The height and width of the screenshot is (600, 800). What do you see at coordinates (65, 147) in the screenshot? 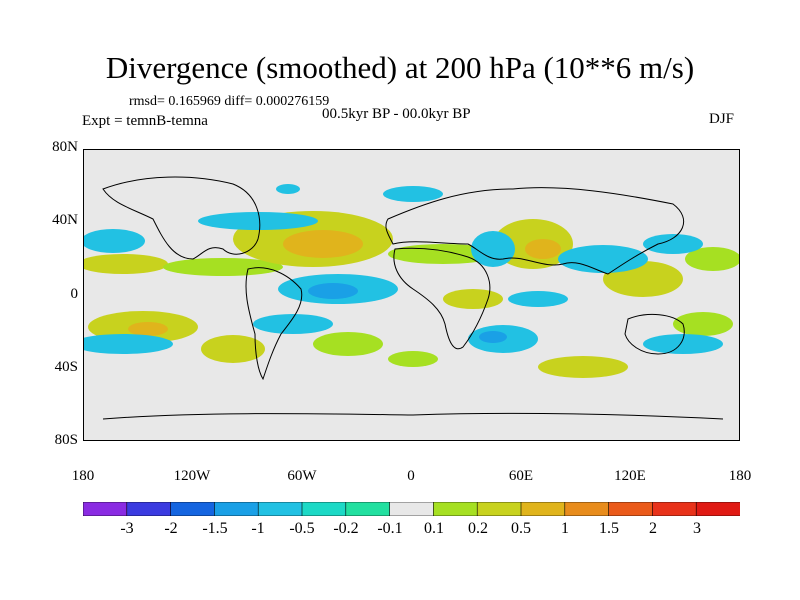
I see `y-tick-label: 80N` at bounding box center [65, 147].